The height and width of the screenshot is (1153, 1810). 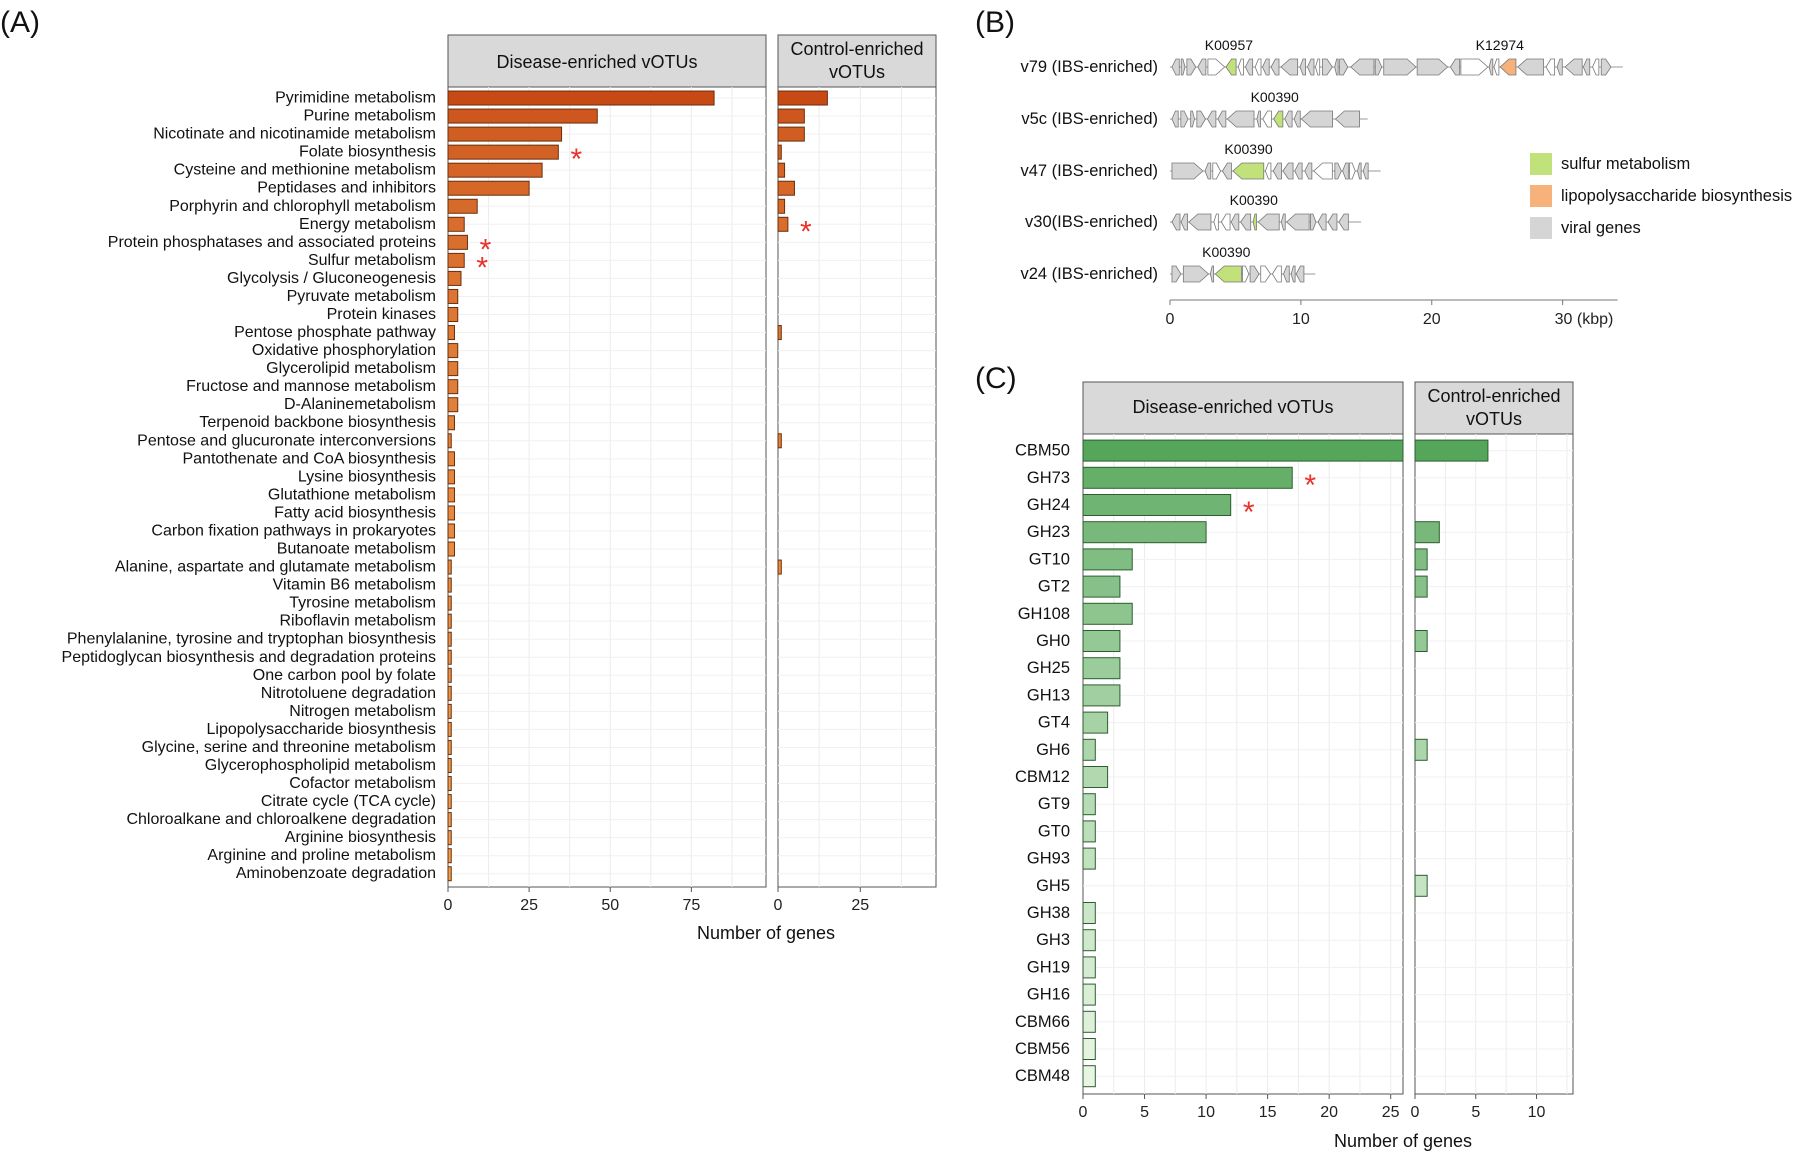 I want to click on panel-b-axis: 0 10 20 30 (kbp), so click(x=1392, y=313).